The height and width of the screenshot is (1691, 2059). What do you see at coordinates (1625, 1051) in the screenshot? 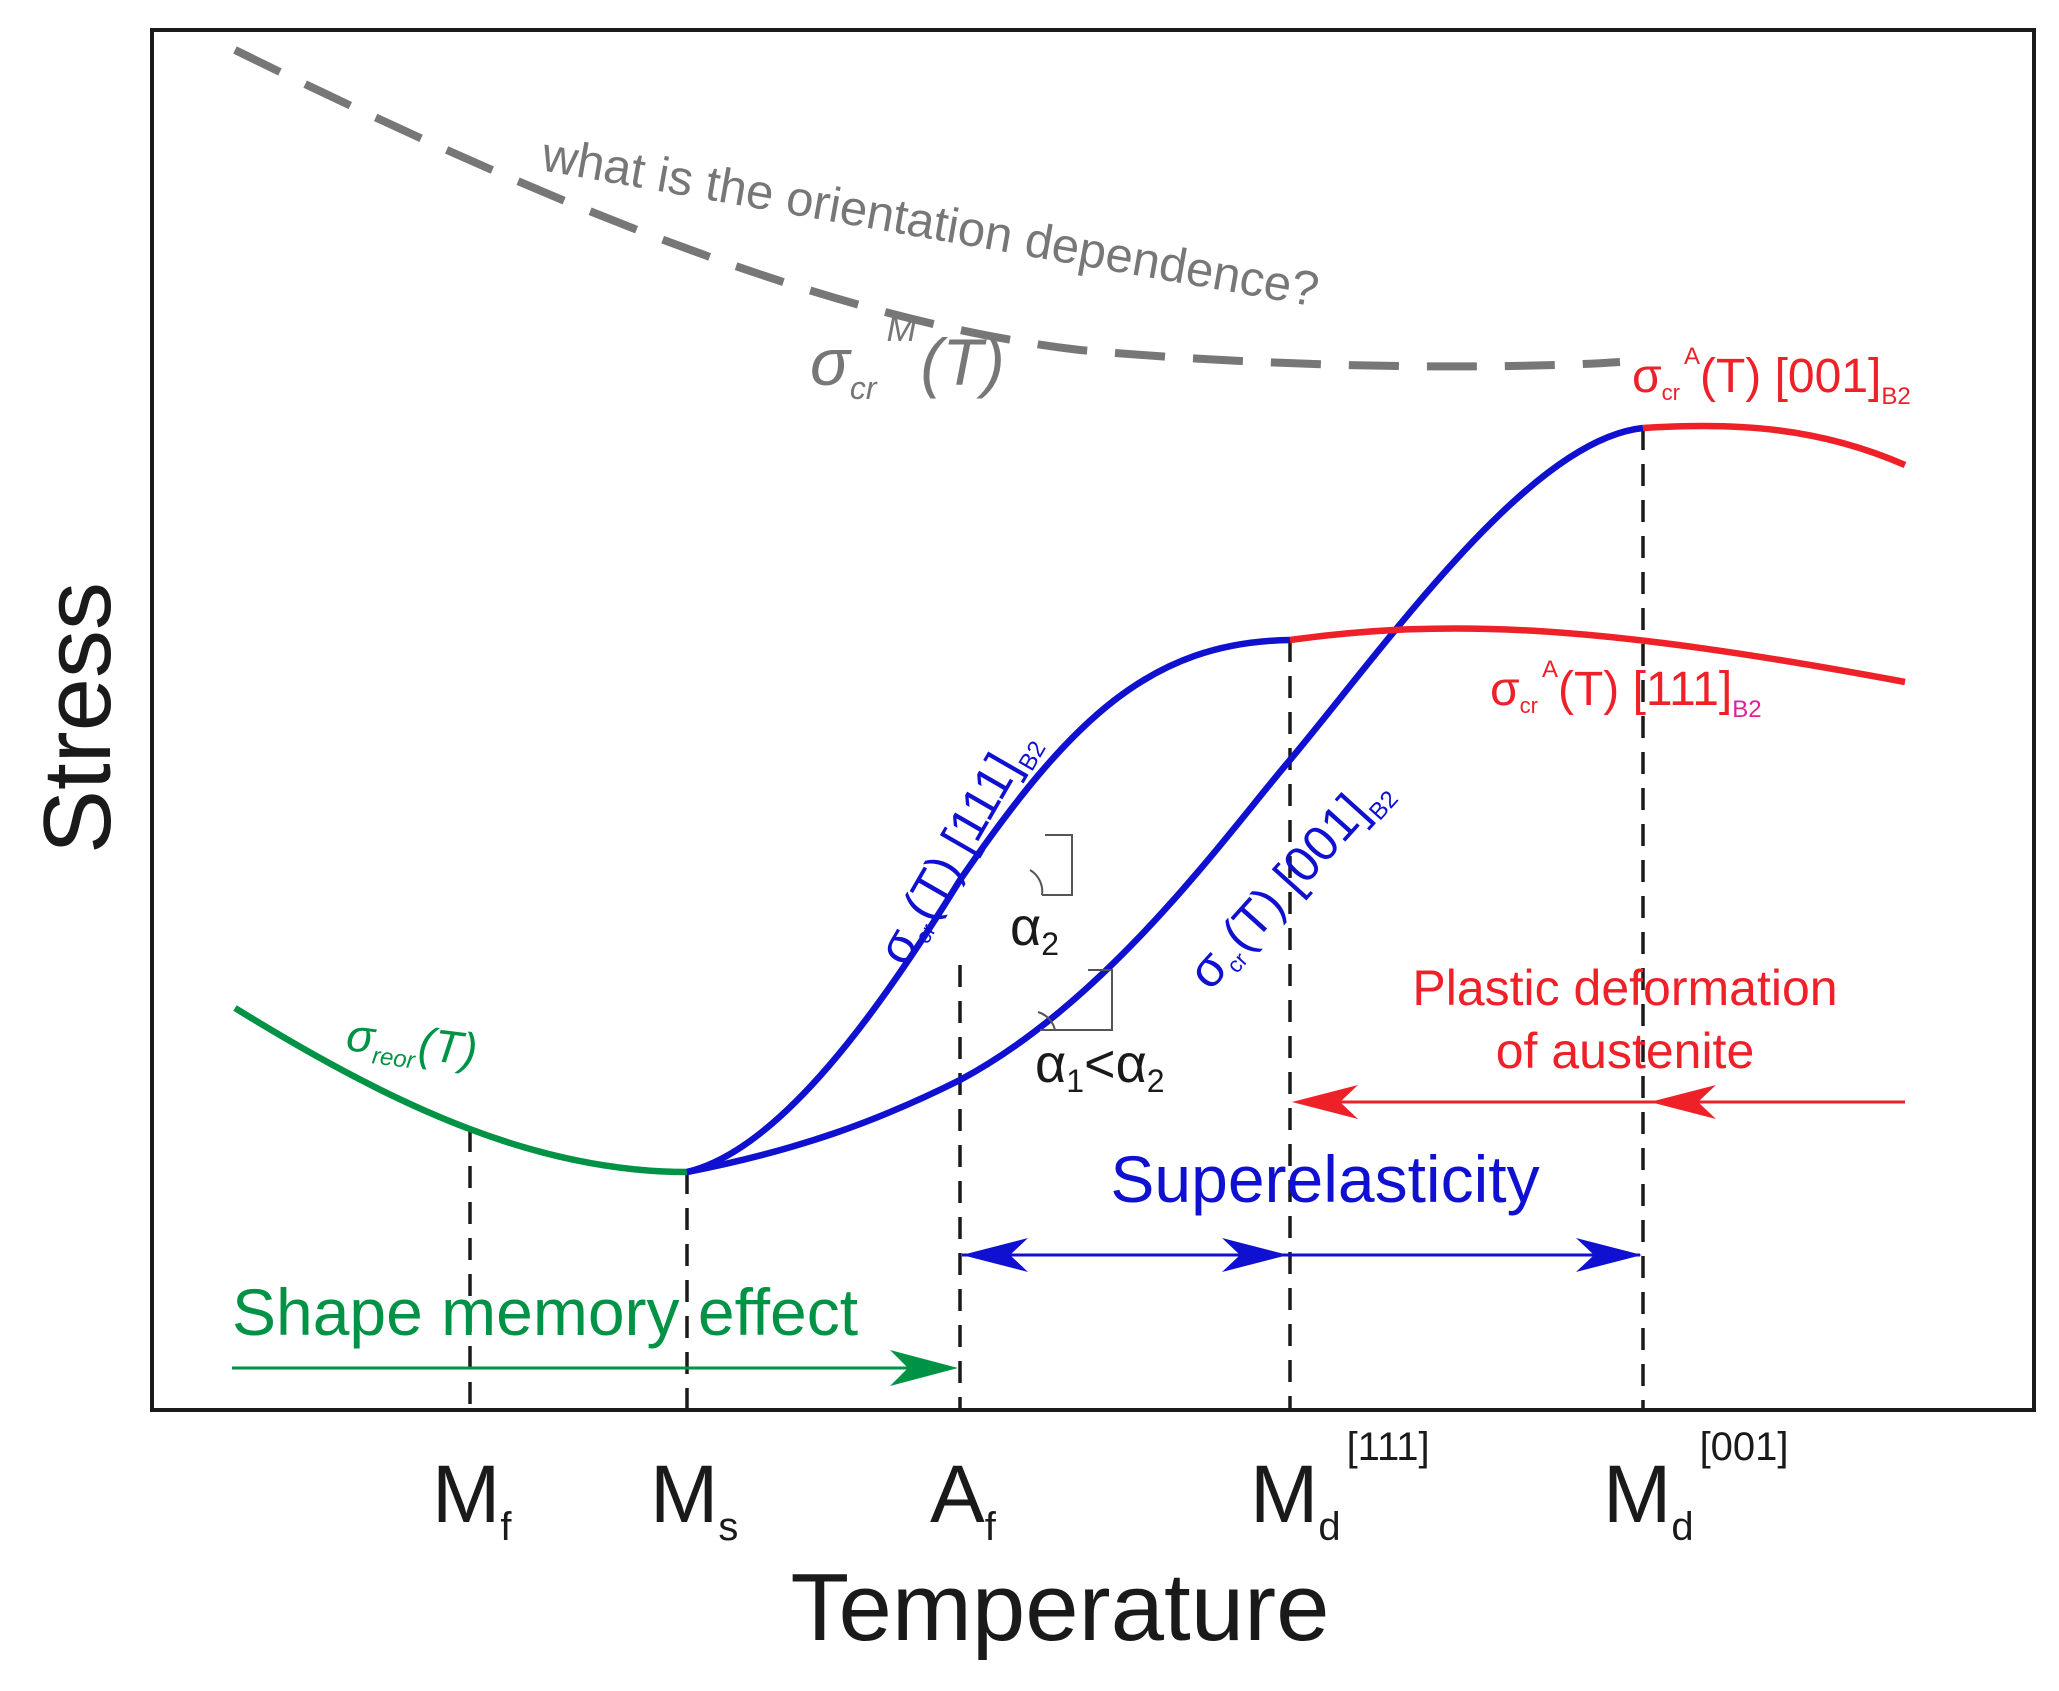
I see `plastic-deformation-line2: of austenite` at bounding box center [1625, 1051].